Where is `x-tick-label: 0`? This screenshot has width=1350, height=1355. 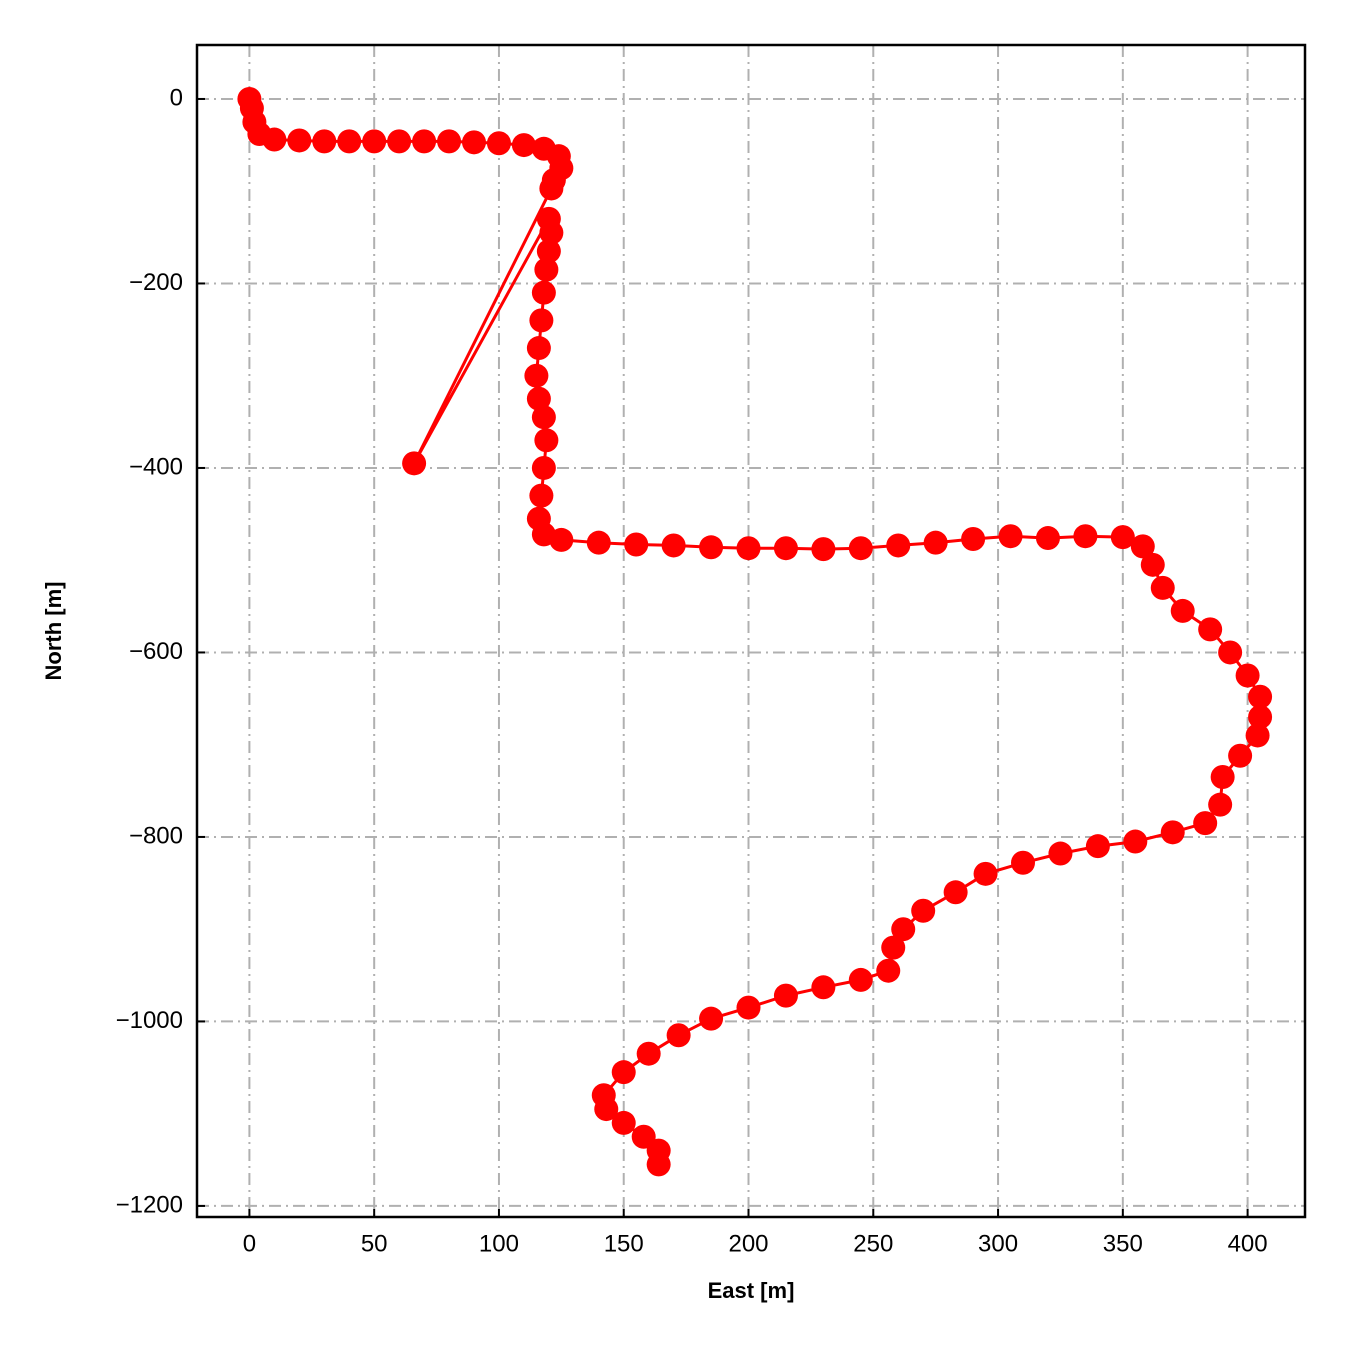
x-tick-label: 0 is located at coordinates (249, 1243).